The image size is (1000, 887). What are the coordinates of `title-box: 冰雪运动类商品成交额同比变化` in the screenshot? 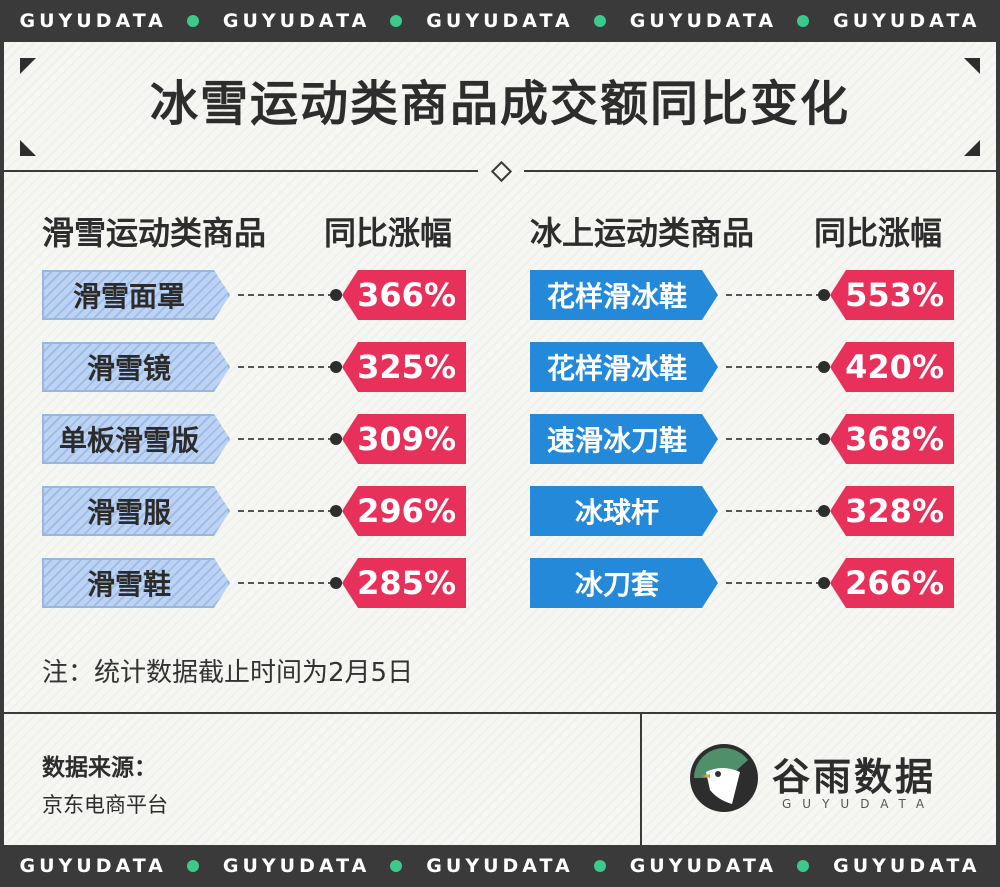 It's located at (500, 106).